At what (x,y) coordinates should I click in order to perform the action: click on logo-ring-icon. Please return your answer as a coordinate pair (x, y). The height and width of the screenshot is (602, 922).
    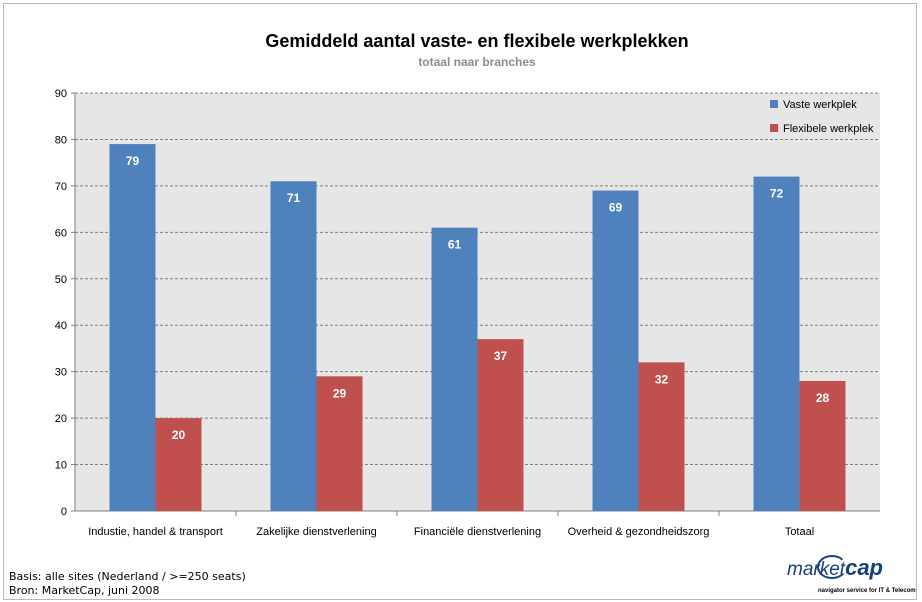
    Looking at the image, I should click on (832, 567).